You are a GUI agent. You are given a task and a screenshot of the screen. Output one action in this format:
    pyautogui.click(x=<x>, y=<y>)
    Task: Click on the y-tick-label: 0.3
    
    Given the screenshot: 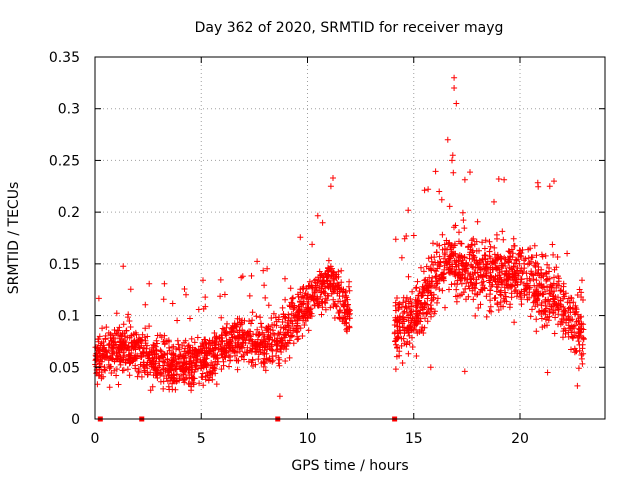 What is the action you would take?
    pyautogui.click(x=69, y=110)
    